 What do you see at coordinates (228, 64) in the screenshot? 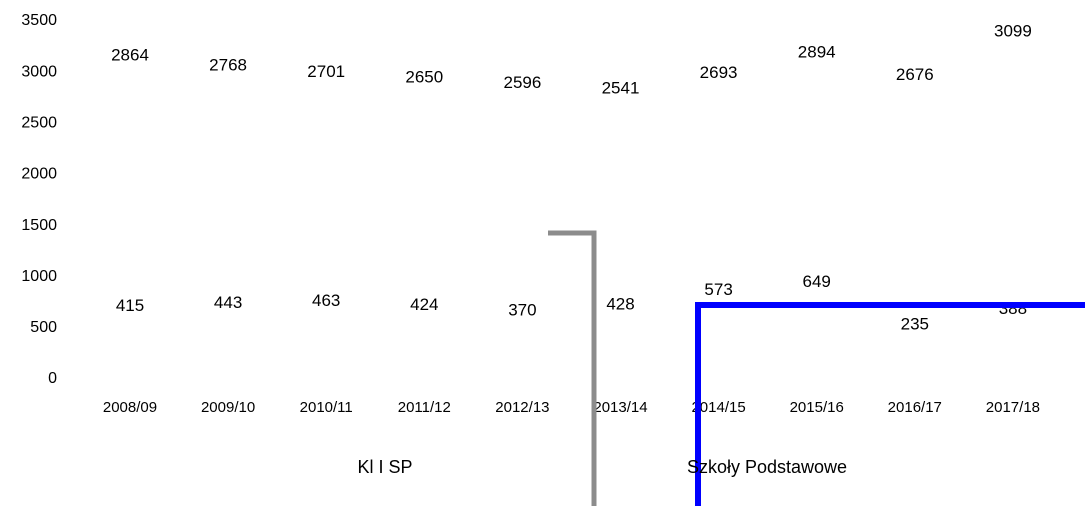
I see `data-label: 2768` at bounding box center [228, 64].